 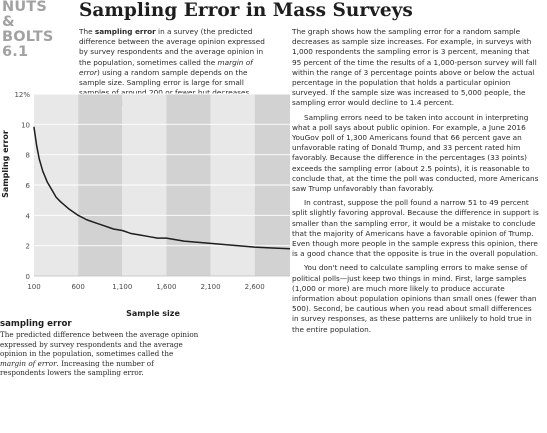 I want to click on intro-text-before: The, so click(x=87, y=31).